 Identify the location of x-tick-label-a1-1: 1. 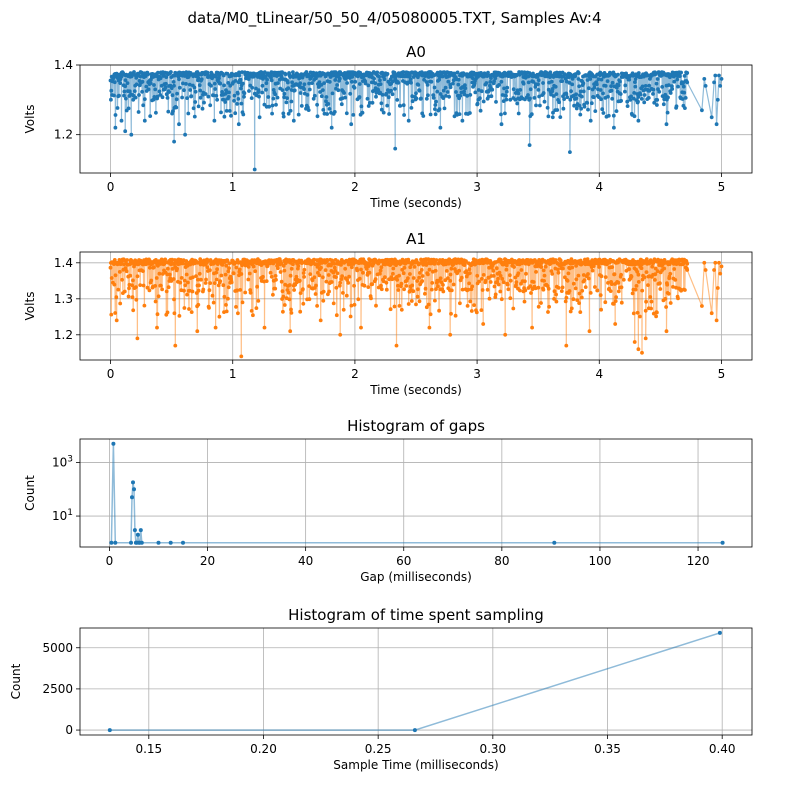
(233, 374).